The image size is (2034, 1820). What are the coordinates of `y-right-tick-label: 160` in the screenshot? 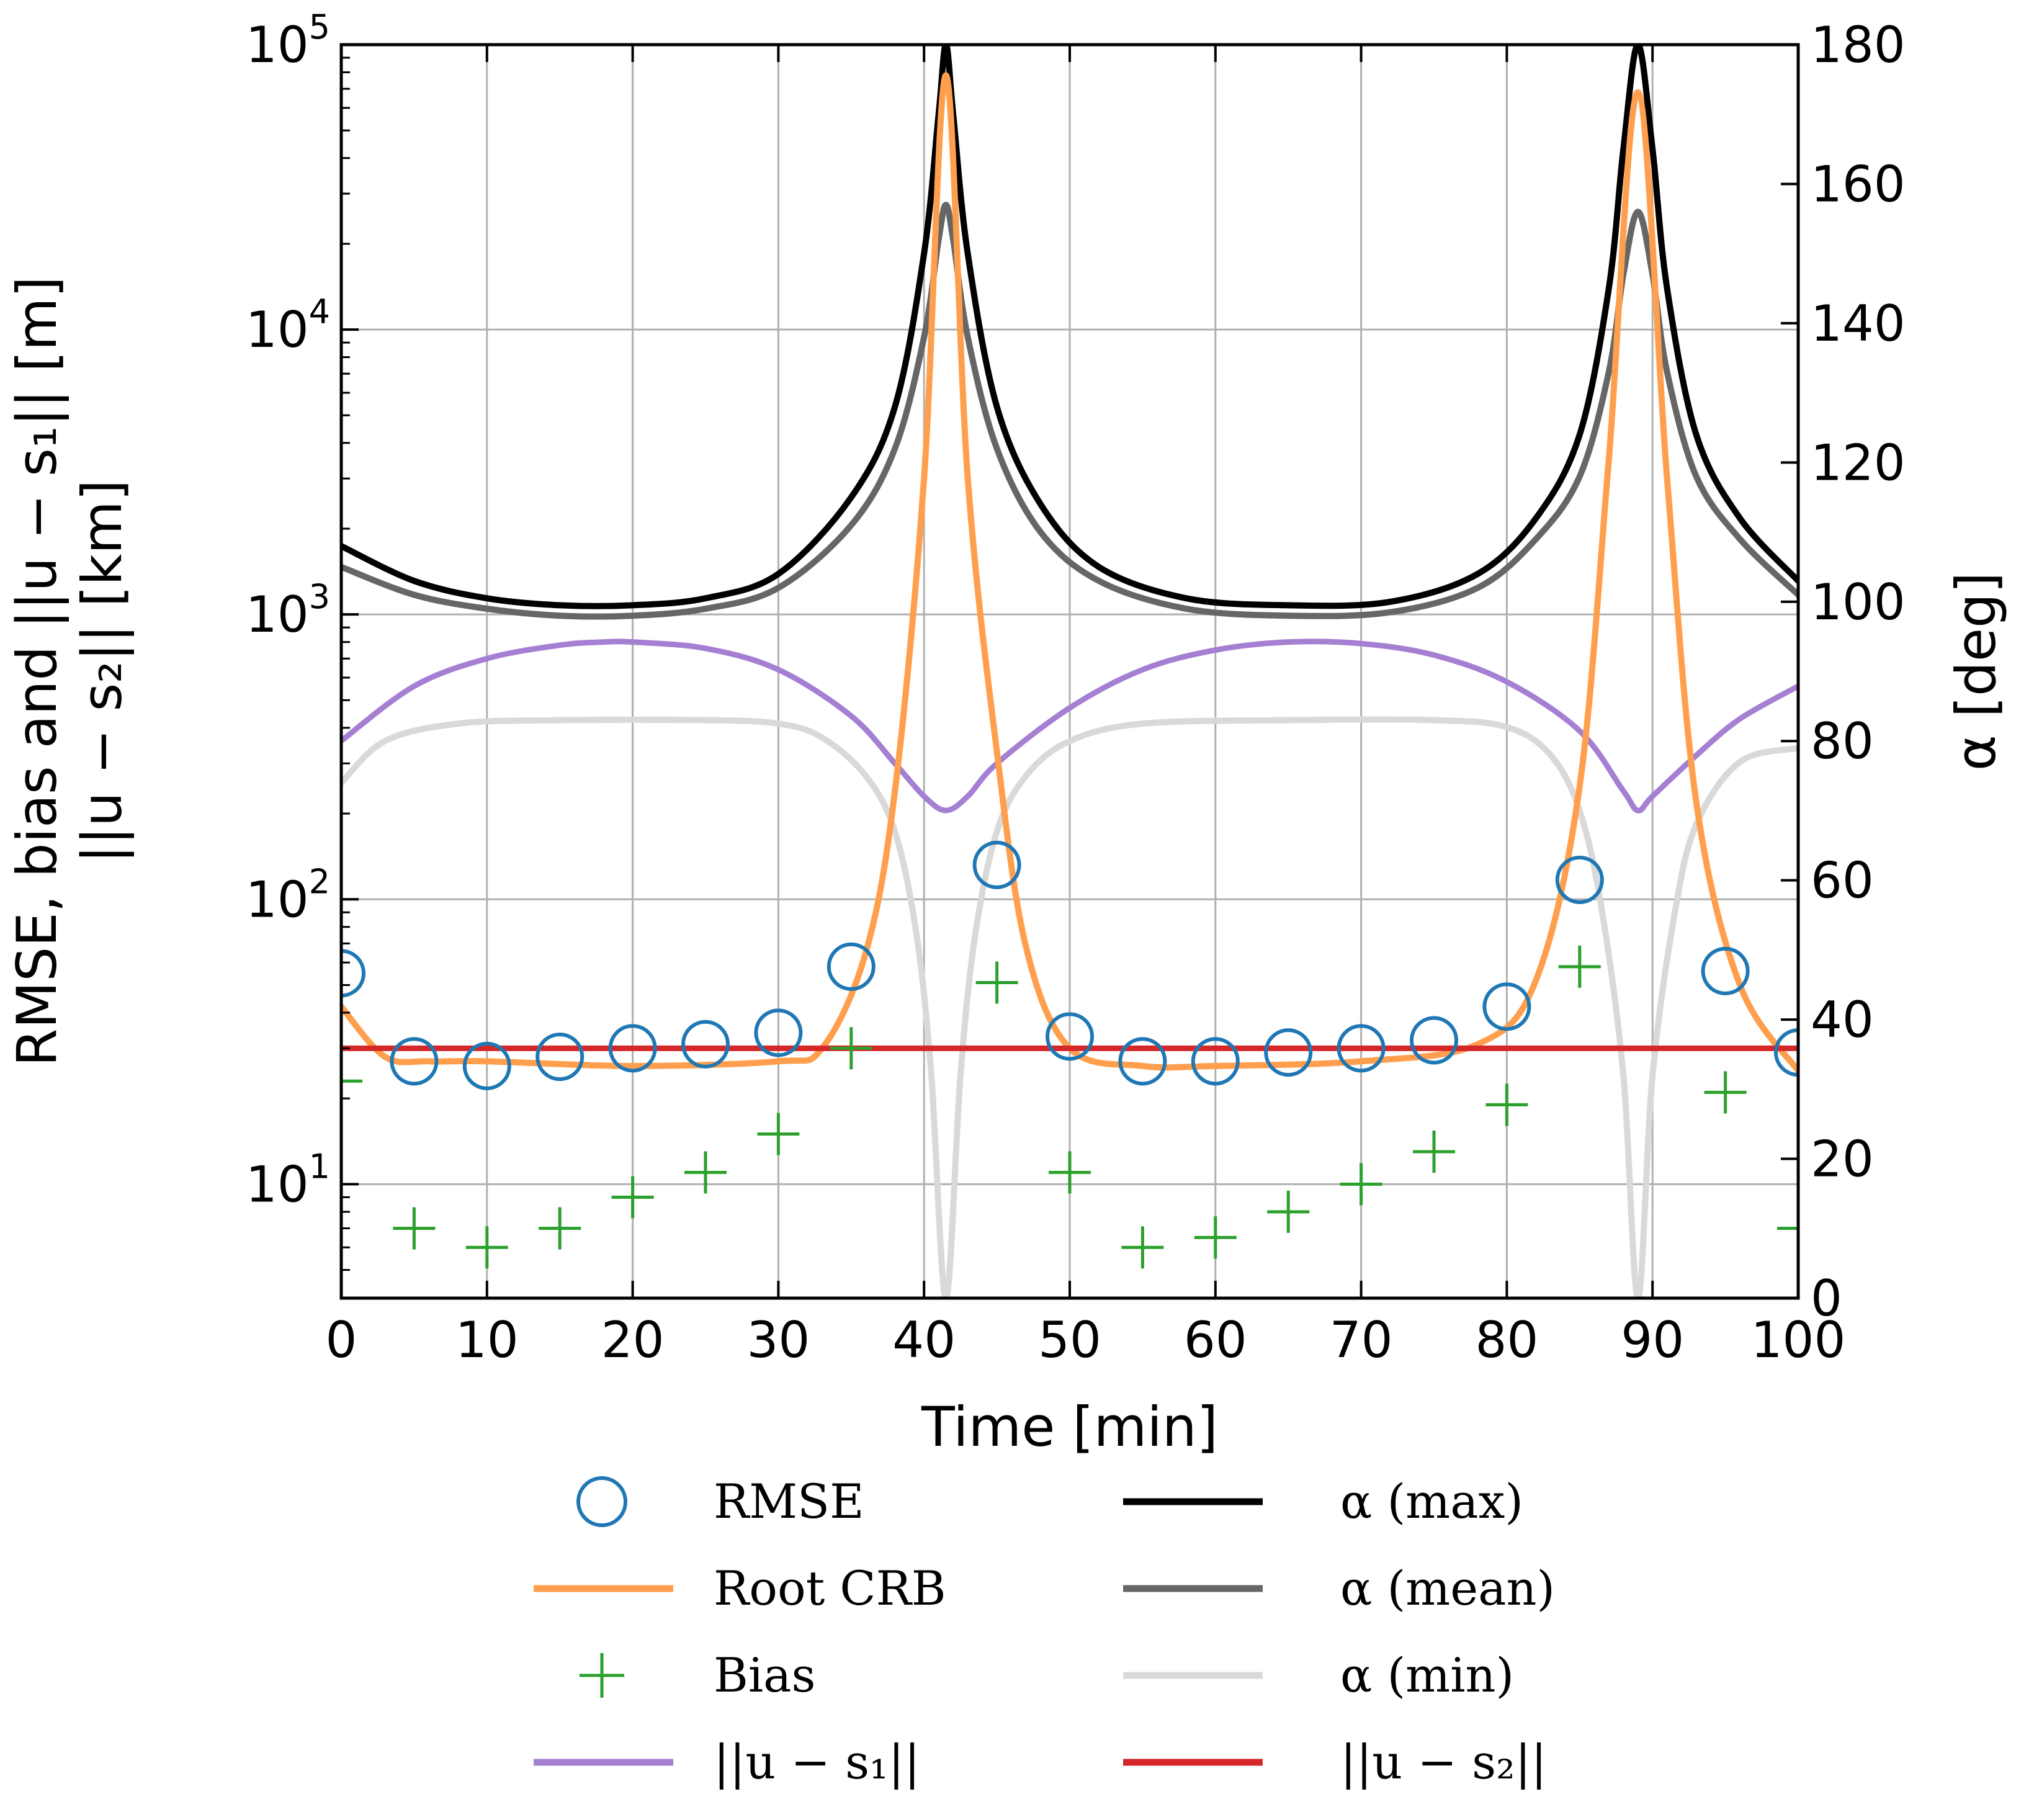 It's located at (1858, 184).